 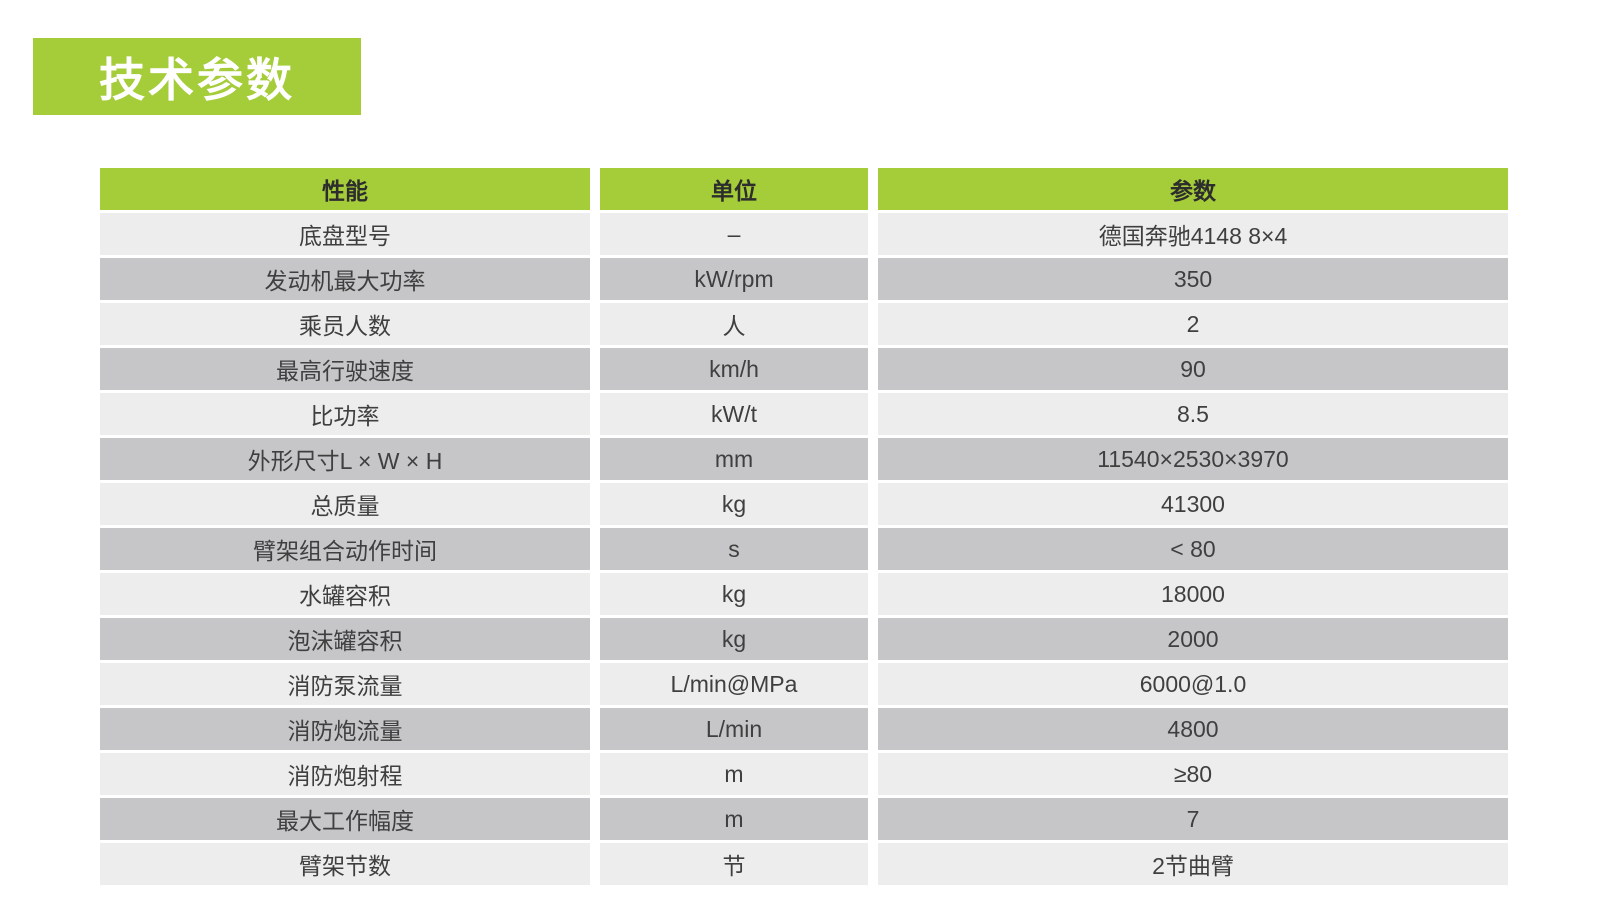 I want to click on row-unit: 节, so click(x=734, y=864).